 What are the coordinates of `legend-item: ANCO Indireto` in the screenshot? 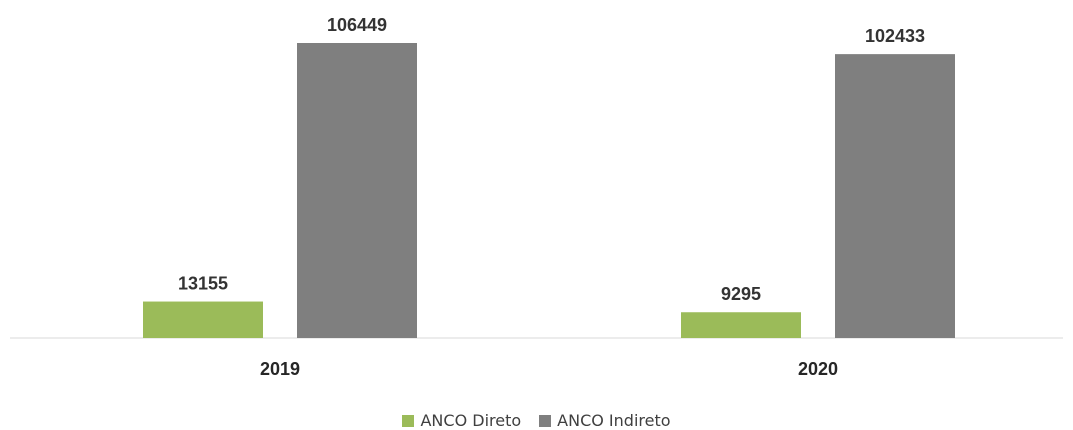 It's located at (605, 420).